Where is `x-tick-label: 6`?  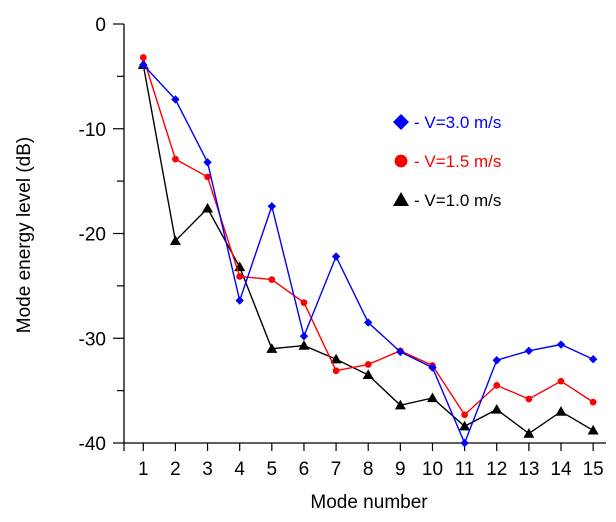
x-tick-label: 6 is located at coordinates (304, 469).